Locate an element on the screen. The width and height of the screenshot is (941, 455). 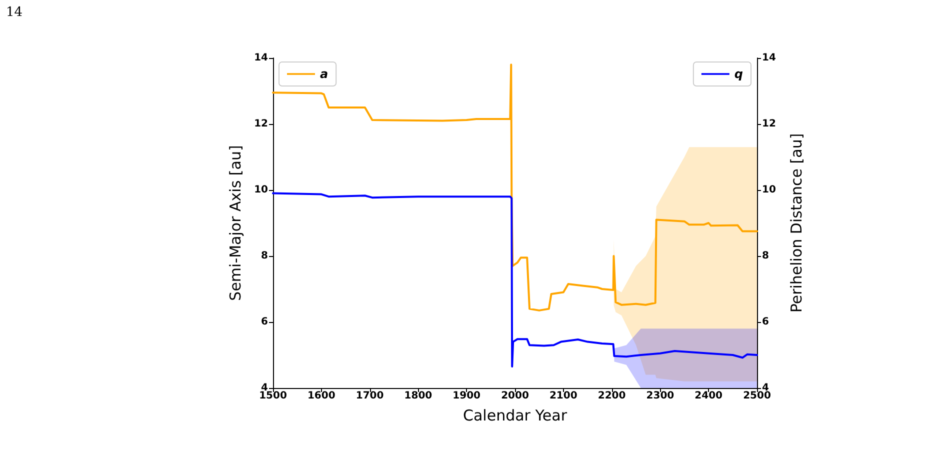
y-tick-label: 6 is located at coordinates (264, 322).